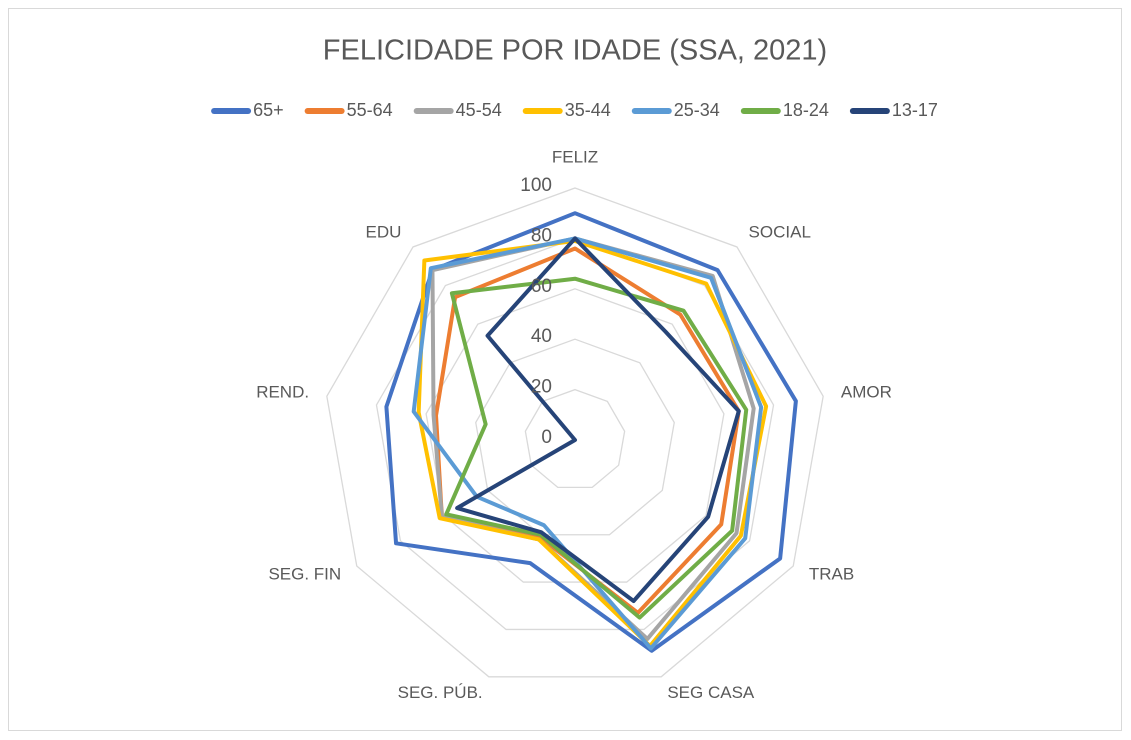 The height and width of the screenshot is (740, 1131). I want to click on category-label: SEG. PÚB., so click(440, 692).